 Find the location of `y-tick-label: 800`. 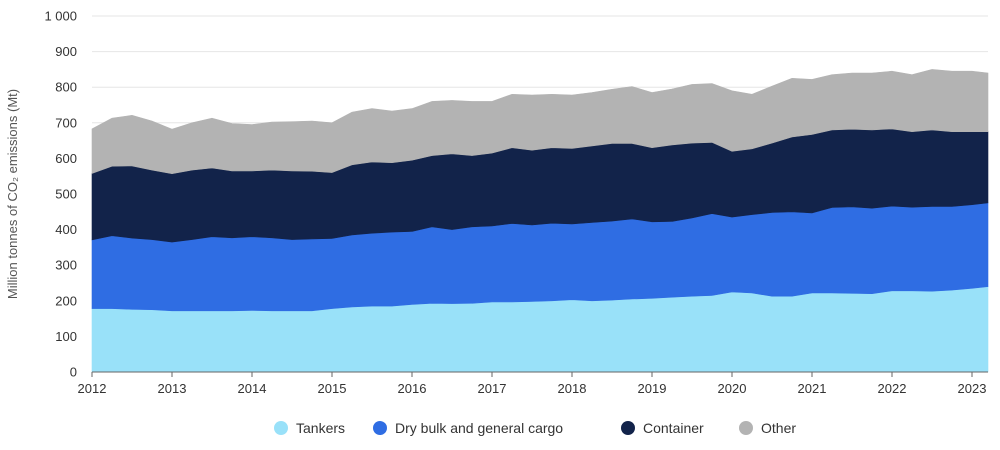

y-tick-label: 800 is located at coordinates (66, 87).